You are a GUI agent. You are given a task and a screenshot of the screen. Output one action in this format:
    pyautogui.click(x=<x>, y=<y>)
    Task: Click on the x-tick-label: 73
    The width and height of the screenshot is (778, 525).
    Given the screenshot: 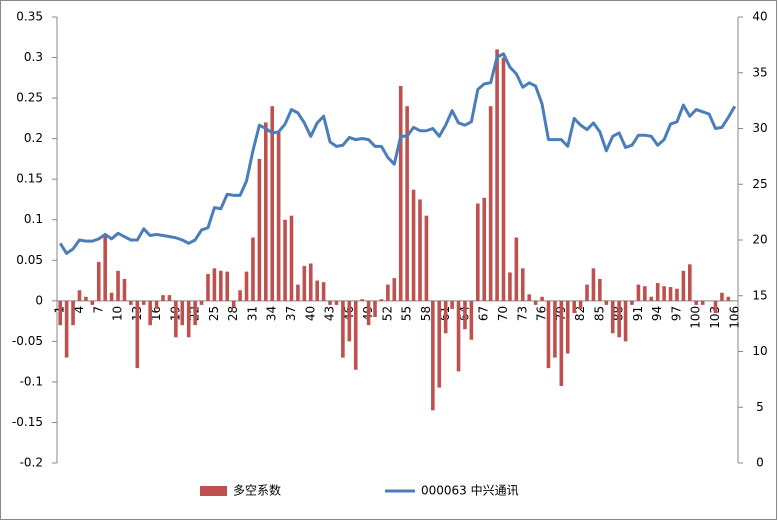 What is the action you would take?
    pyautogui.click(x=522, y=313)
    